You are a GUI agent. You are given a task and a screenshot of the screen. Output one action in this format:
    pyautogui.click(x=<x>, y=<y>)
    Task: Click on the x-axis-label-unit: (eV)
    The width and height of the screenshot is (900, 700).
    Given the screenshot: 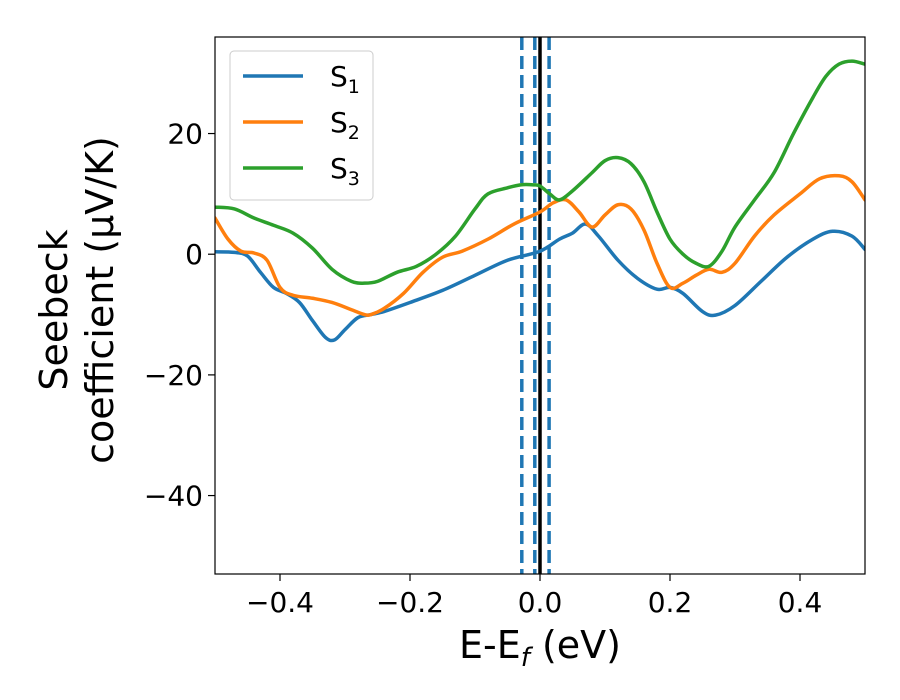 What is the action you would take?
    pyautogui.click(x=575, y=645)
    